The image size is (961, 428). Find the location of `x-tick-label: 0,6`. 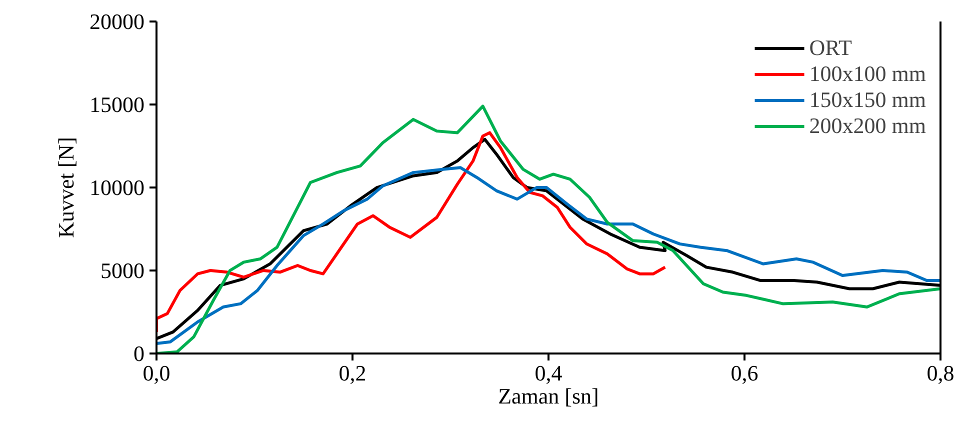

x-tick-label: 0,6 is located at coordinates (744, 373).